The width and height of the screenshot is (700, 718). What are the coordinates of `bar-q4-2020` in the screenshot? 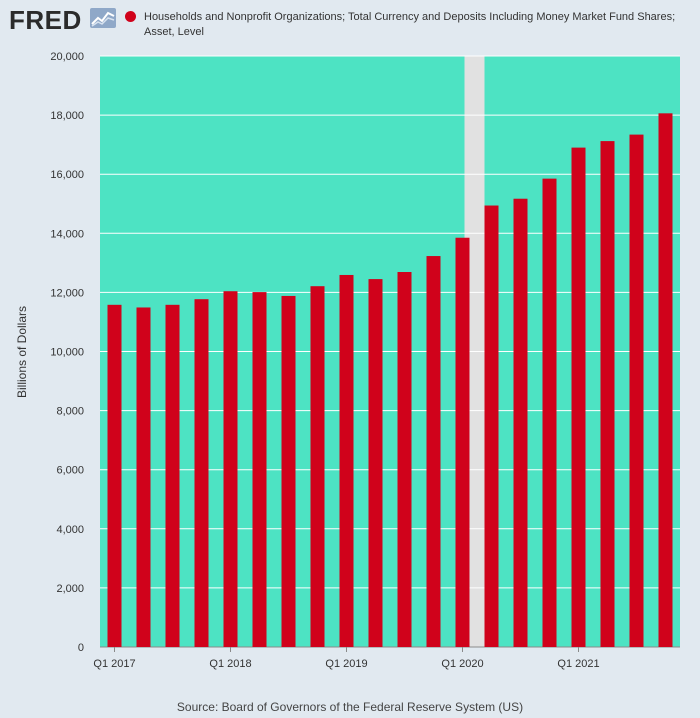 It's located at (549, 412).